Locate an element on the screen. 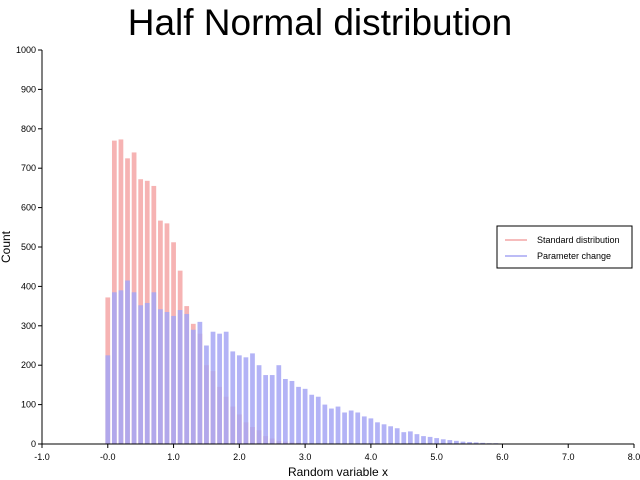  x-axis-label: Random variable x is located at coordinates (338, 472).